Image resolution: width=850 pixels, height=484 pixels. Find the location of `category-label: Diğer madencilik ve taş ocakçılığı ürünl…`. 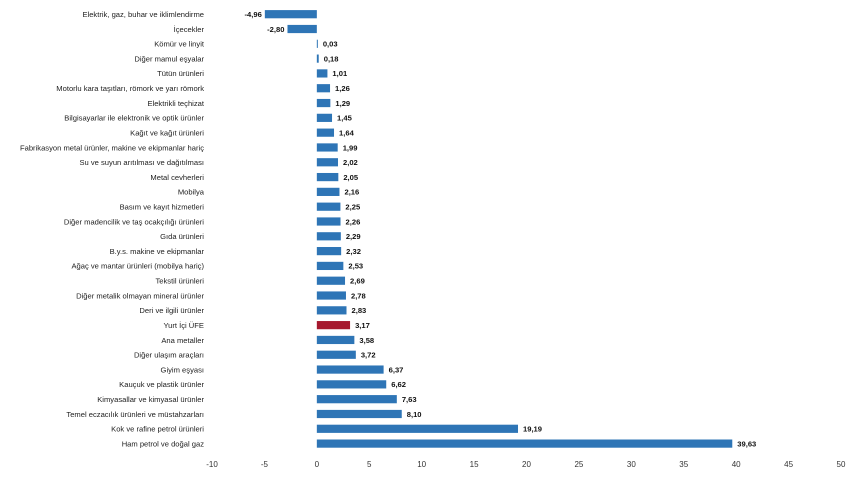

category-label: Diğer madencilik ve taş ocakçılığı ürünl… is located at coordinates (134, 221).